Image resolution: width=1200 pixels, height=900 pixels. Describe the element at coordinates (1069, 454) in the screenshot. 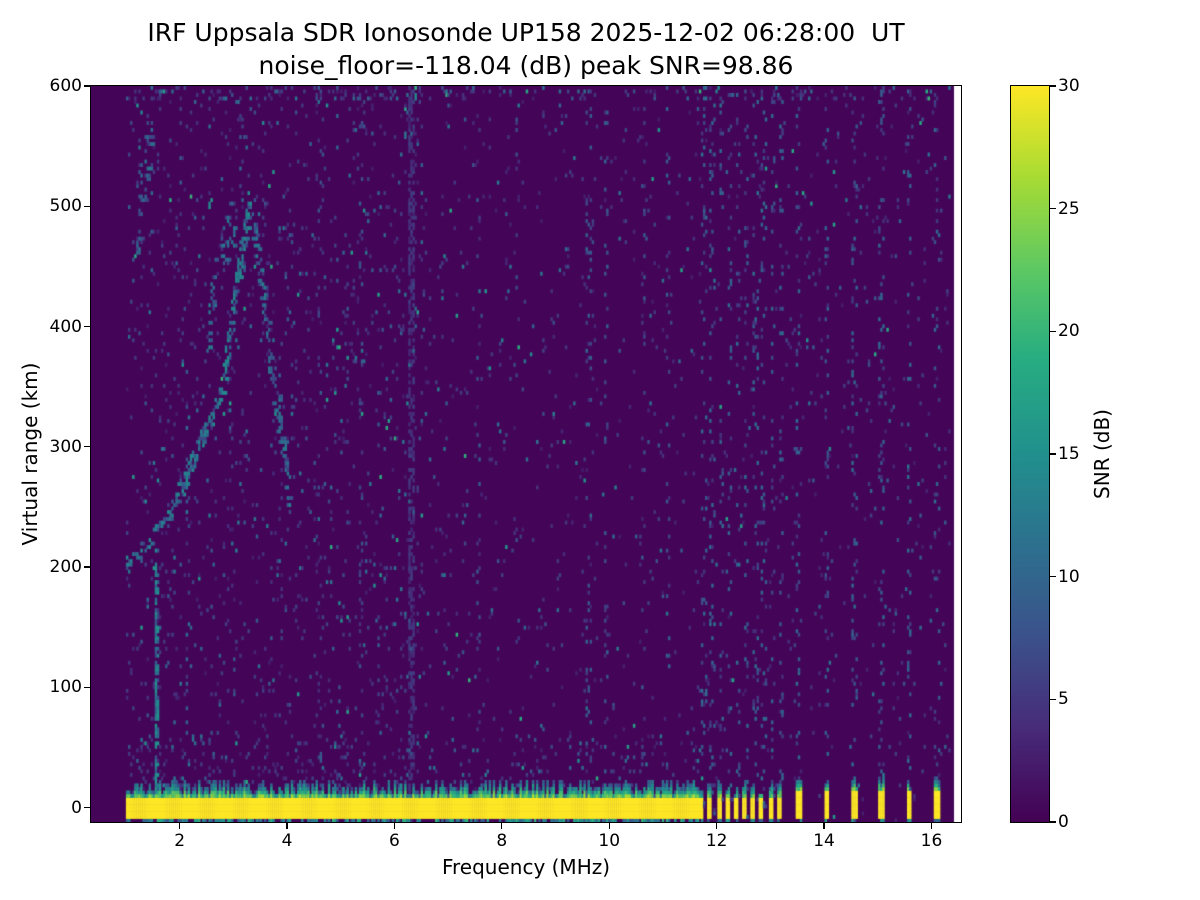

I see `colorbar-tick-label: 15` at that location.